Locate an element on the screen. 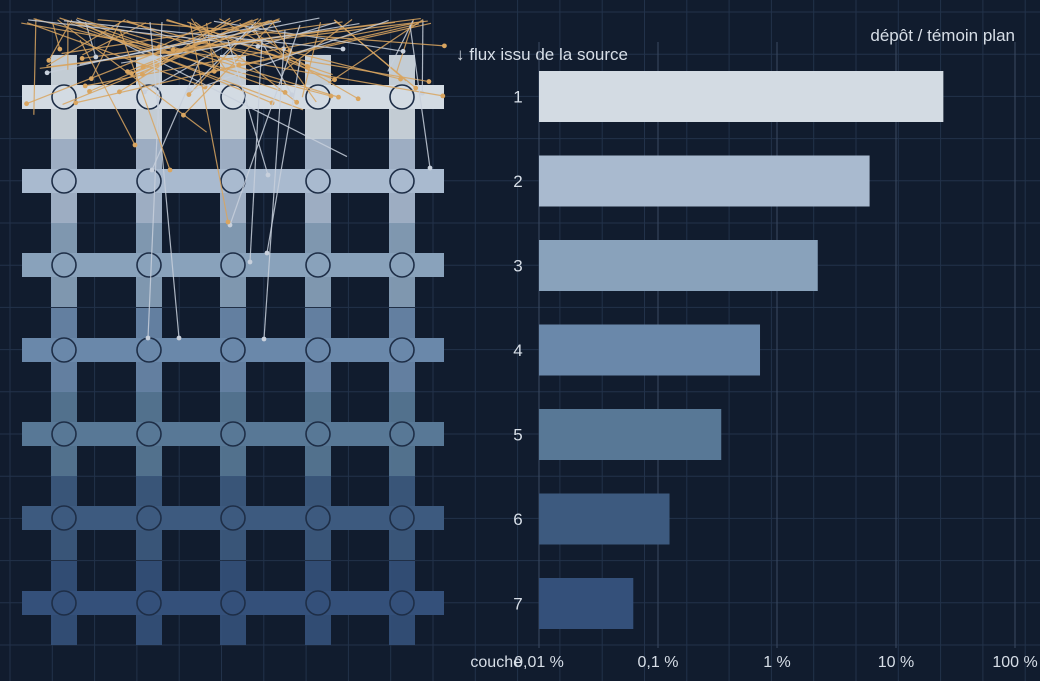  flux-annotation: ↓ flux issu de la source is located at coordinates (542, 54).